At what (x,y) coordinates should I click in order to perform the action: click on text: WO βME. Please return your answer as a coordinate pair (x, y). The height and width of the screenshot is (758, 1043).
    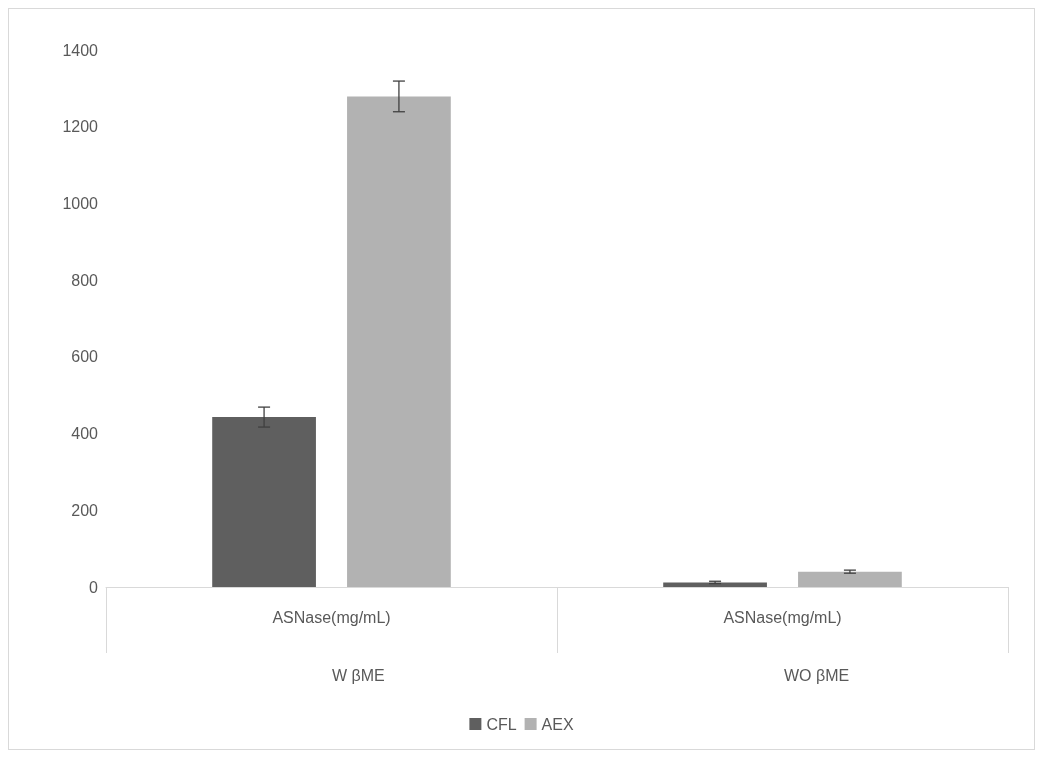
    Looking at the image, I should click on (817, 675).